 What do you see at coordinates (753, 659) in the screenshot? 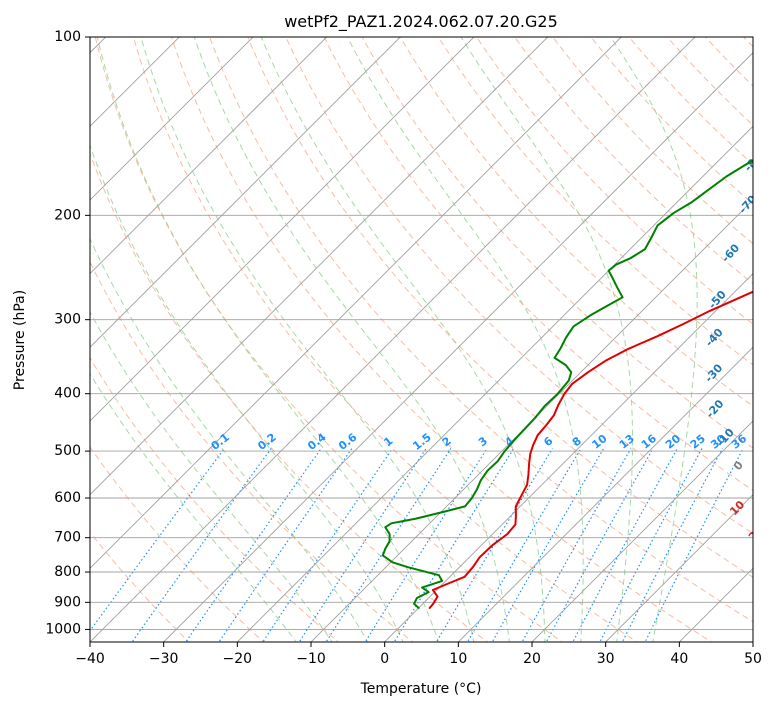
I see `x-tick-label: 50` at bounding box center [753, 659].